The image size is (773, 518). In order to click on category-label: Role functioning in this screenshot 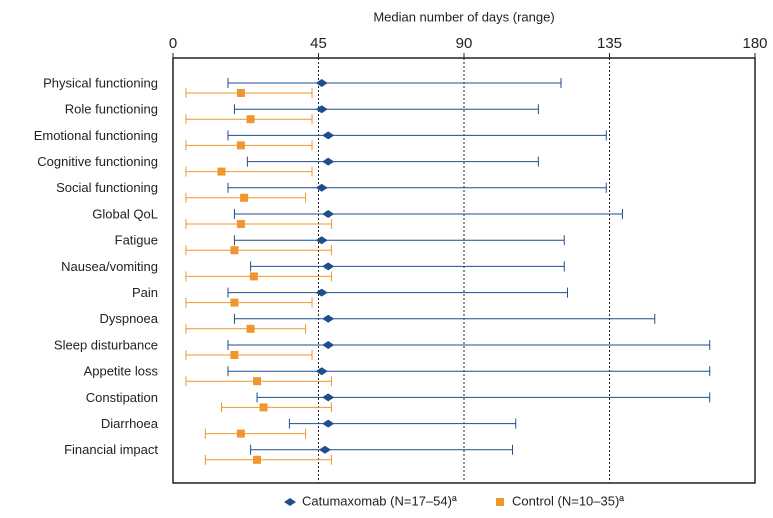, I will do `click(111, 109)`.